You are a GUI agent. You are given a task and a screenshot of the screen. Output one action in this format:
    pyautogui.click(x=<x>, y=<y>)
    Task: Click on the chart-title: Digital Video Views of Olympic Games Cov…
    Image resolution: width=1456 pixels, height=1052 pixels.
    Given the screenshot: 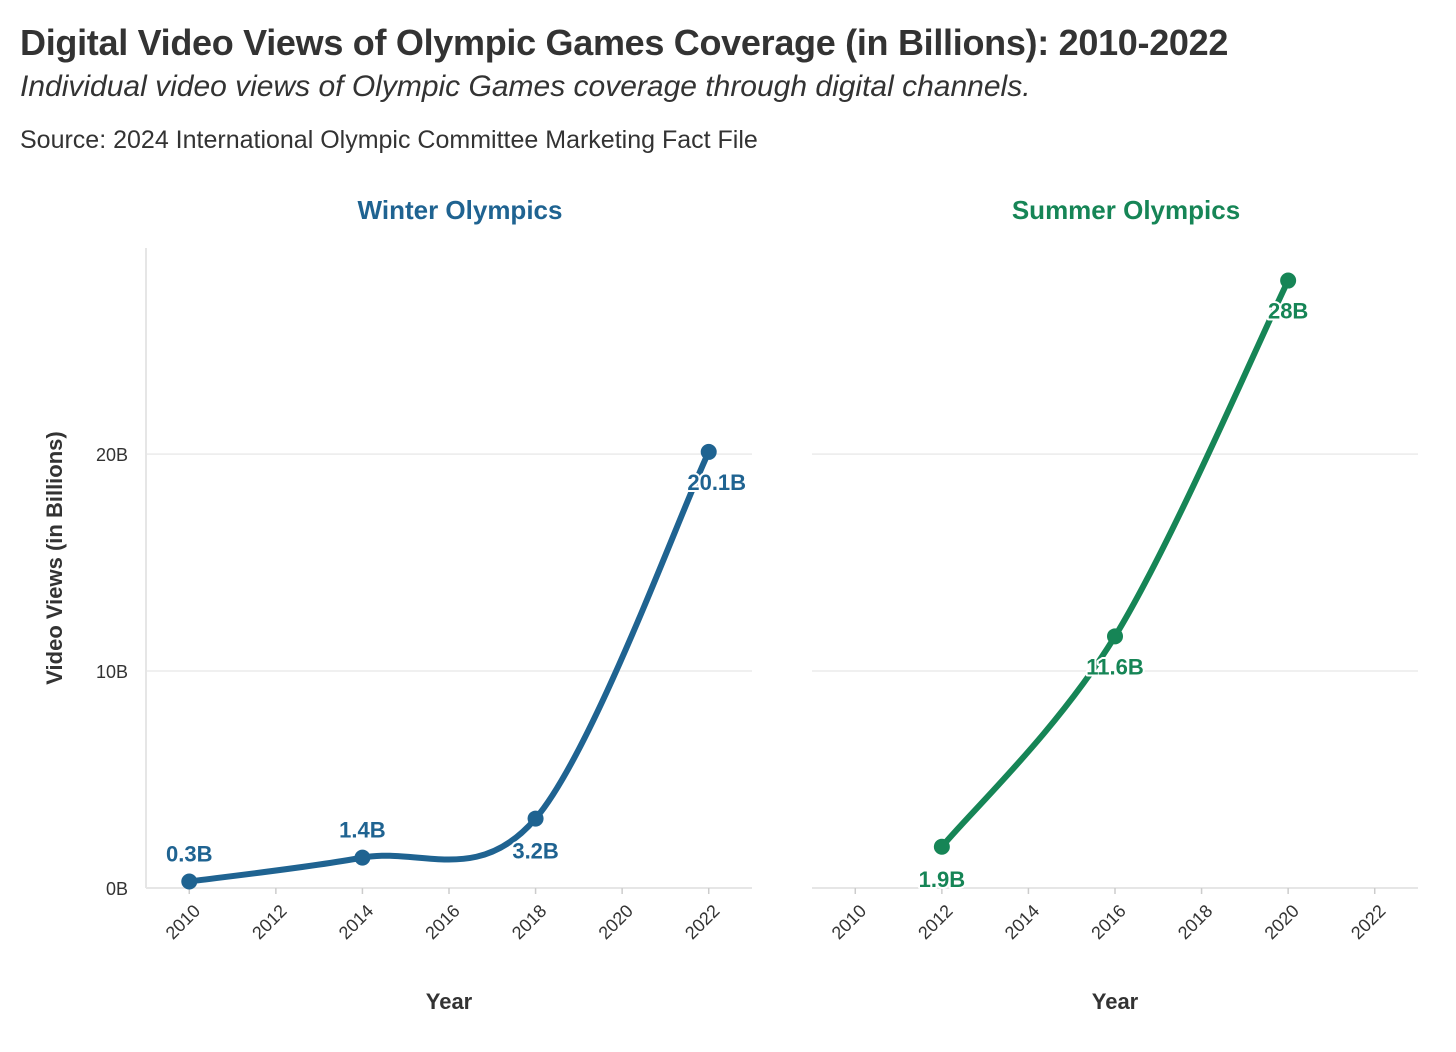 What is the action you would take?
    pyautogui.click(x=624, y=42)
    